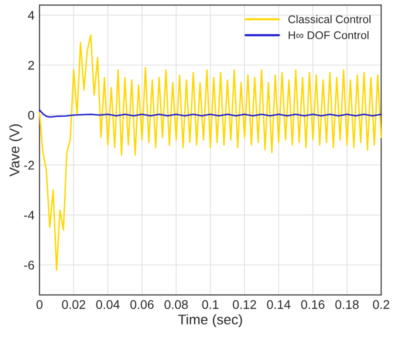 The width and height of the screenshot is (395, 339). Describe the element at coordinates (176, 304) in the screenshot. I see `x-tick-label: 0.08` at that location.